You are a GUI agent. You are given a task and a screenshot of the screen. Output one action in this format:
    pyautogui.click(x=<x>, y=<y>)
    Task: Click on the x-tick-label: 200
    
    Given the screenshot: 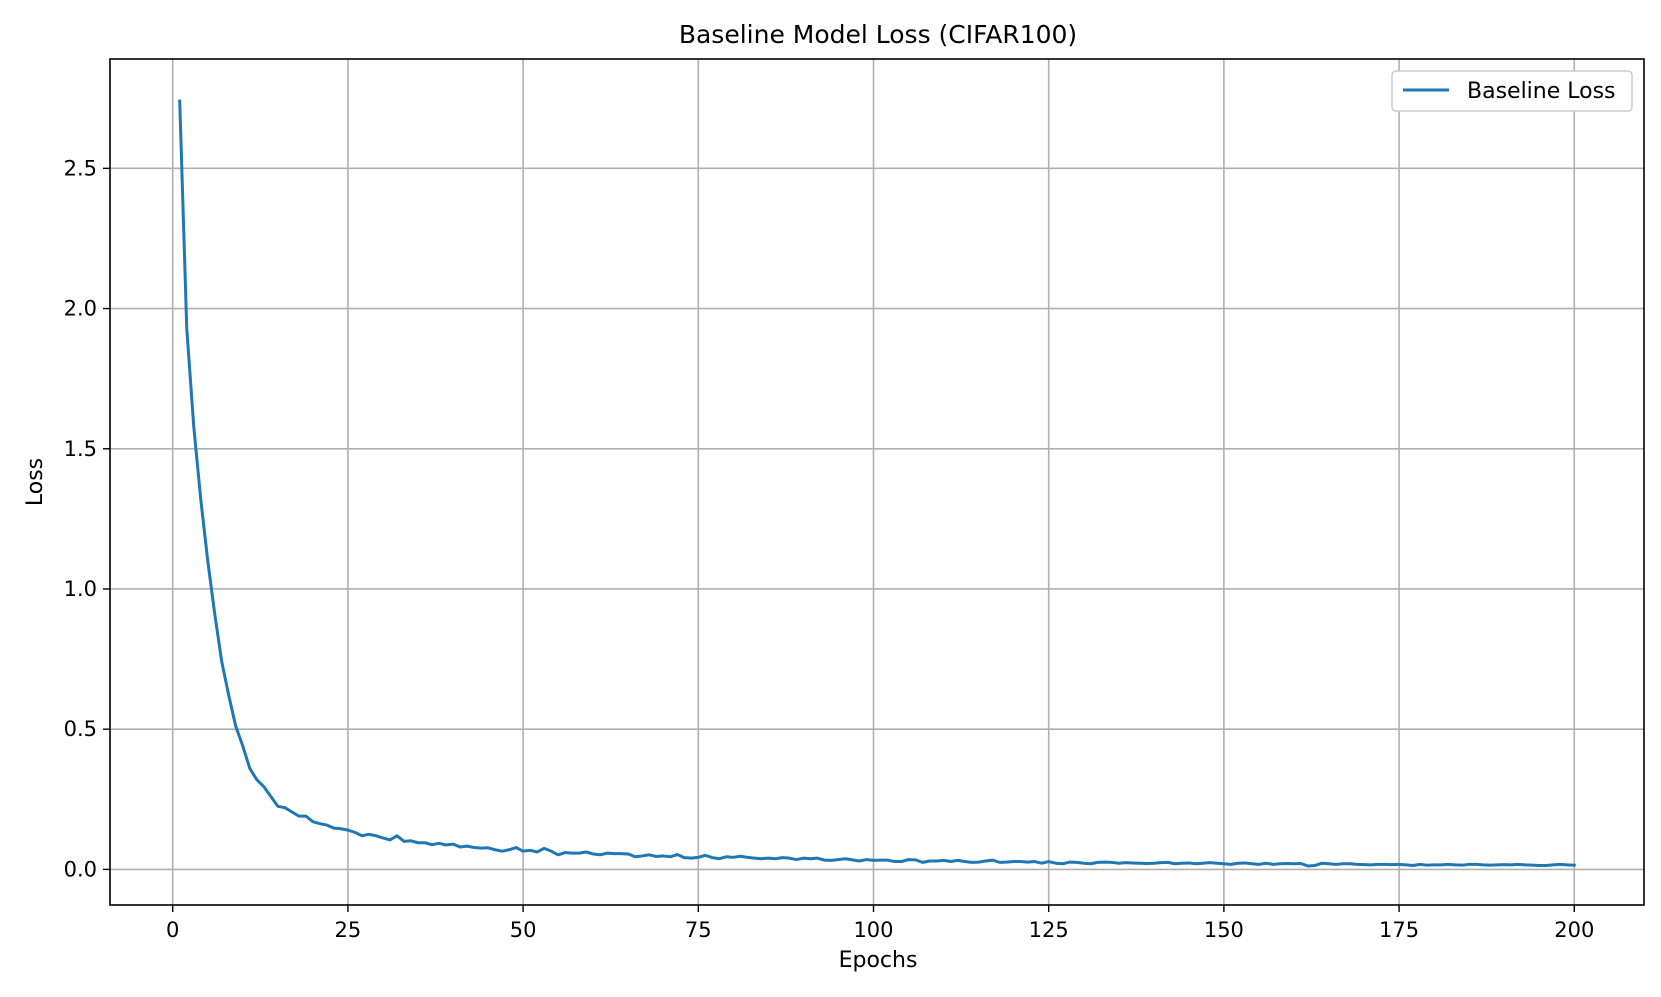 What is the action you would take?
    pyautogui.click(x=1574, y=930)
    